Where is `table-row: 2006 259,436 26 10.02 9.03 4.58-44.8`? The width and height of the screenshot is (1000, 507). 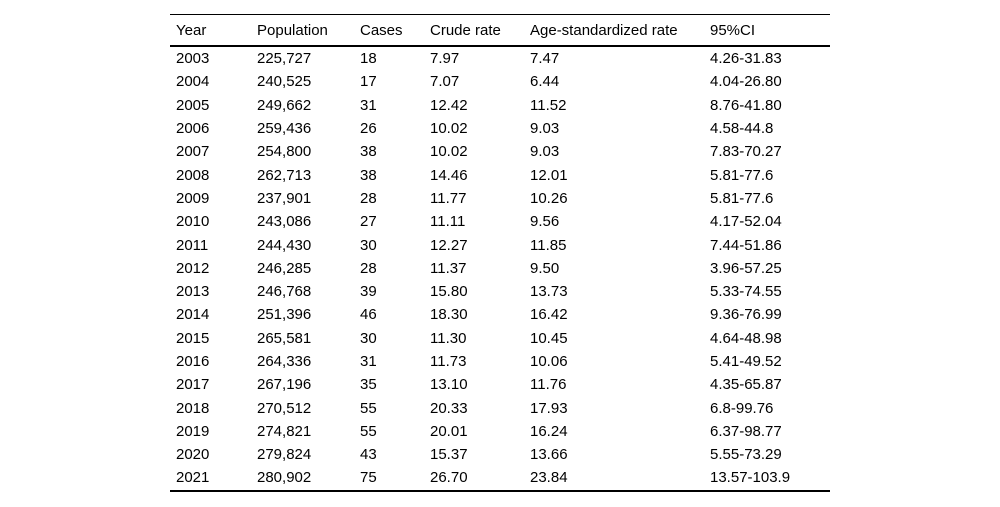 table-row: 2006 259,436 26 10.02 9.03 4.58-44.8 is located at coordinates (500, 128).